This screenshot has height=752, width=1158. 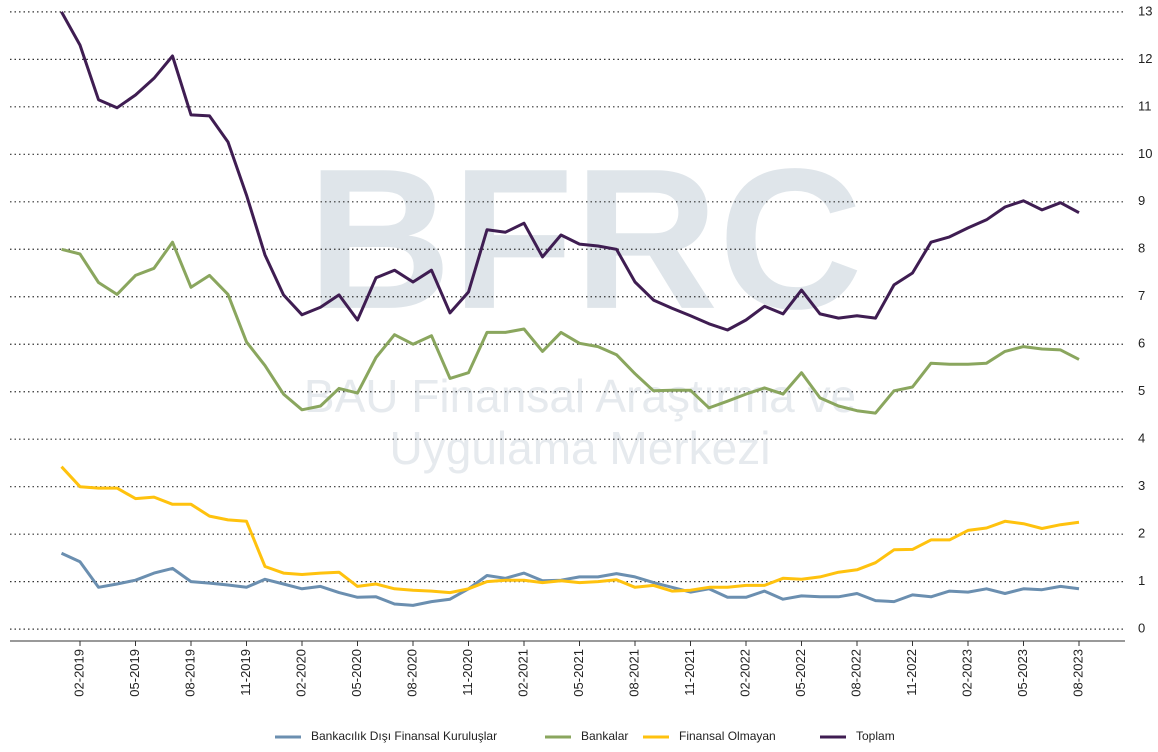 I want to click on x-tick-label: 02-2020, so click(x=300, y=673).